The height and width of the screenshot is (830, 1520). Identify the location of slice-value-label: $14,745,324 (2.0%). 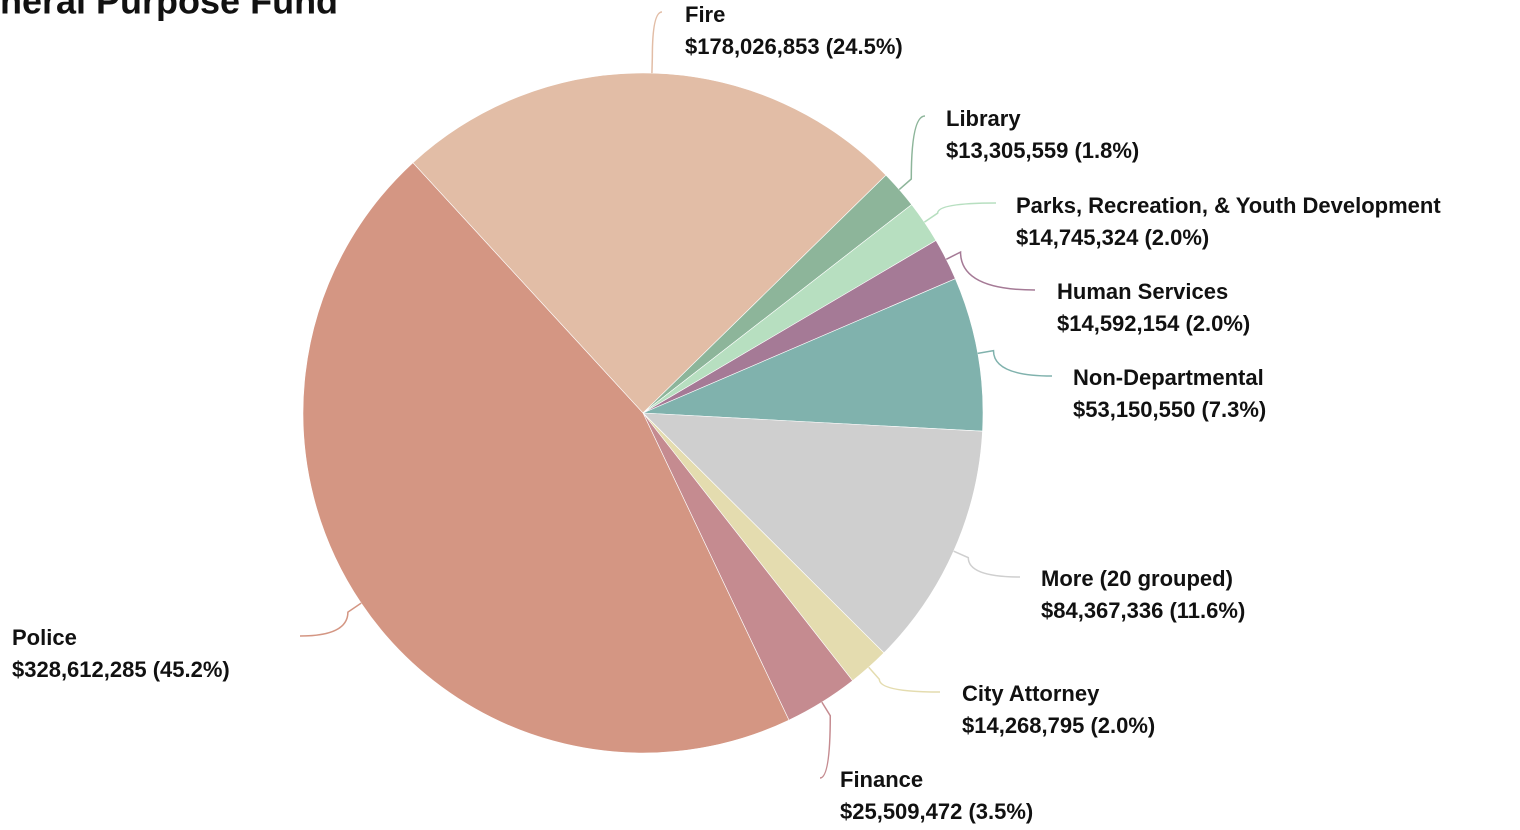
(1112, 237).